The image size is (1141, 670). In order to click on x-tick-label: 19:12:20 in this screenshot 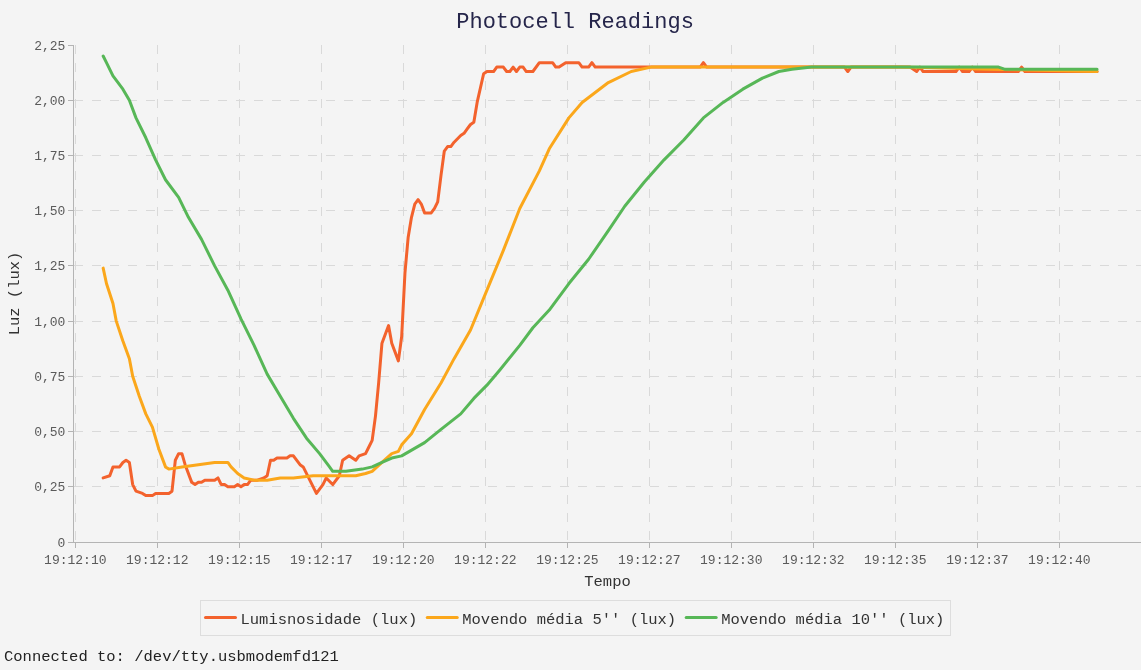, I will do `click(403, 560)`.